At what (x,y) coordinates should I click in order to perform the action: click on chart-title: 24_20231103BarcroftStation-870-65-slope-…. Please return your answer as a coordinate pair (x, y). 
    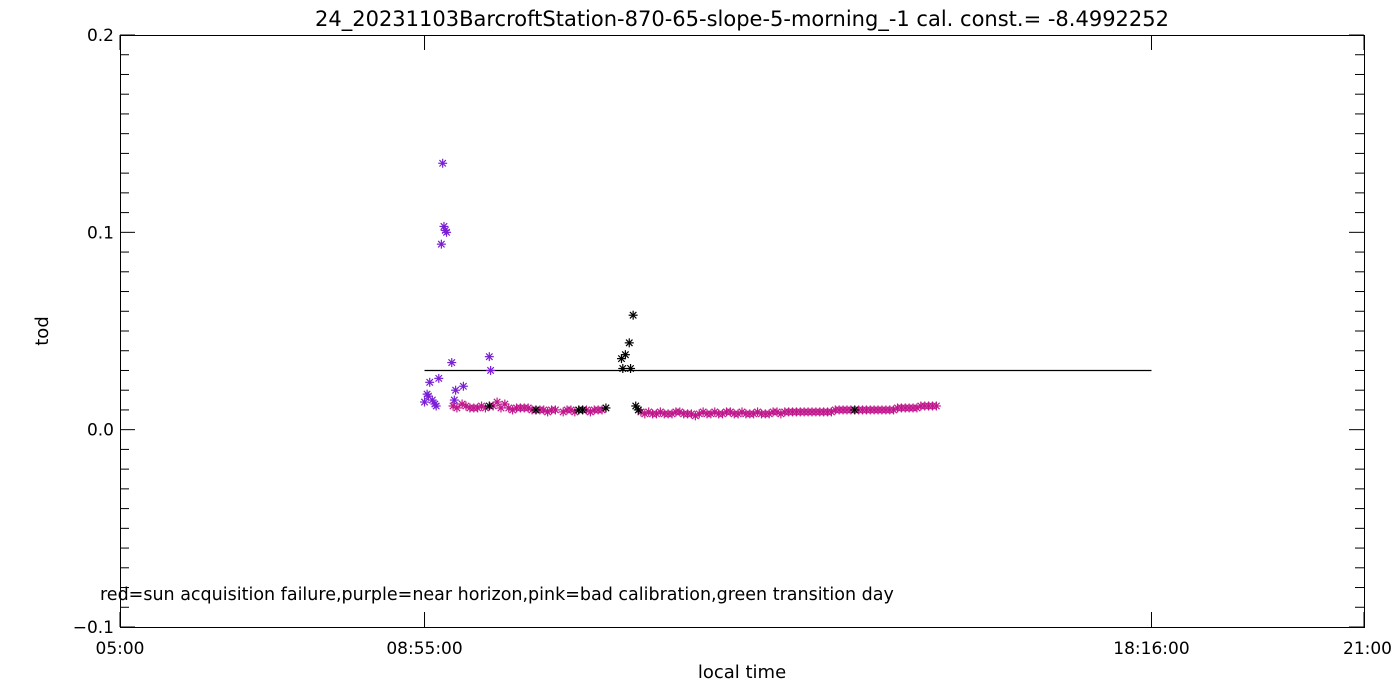
    Looking at the image, I should click on (742, 19).